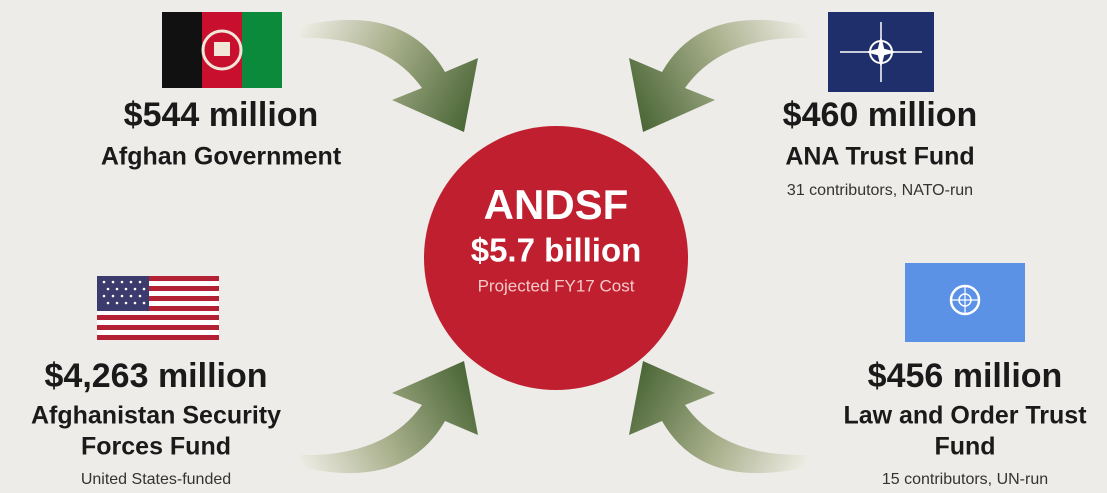 The height and width of the screenshot is (493, 1107). Describe the element at coordinates (556, 250) in the screenshot. I see `center-amount: $5.7 billion` at that location.